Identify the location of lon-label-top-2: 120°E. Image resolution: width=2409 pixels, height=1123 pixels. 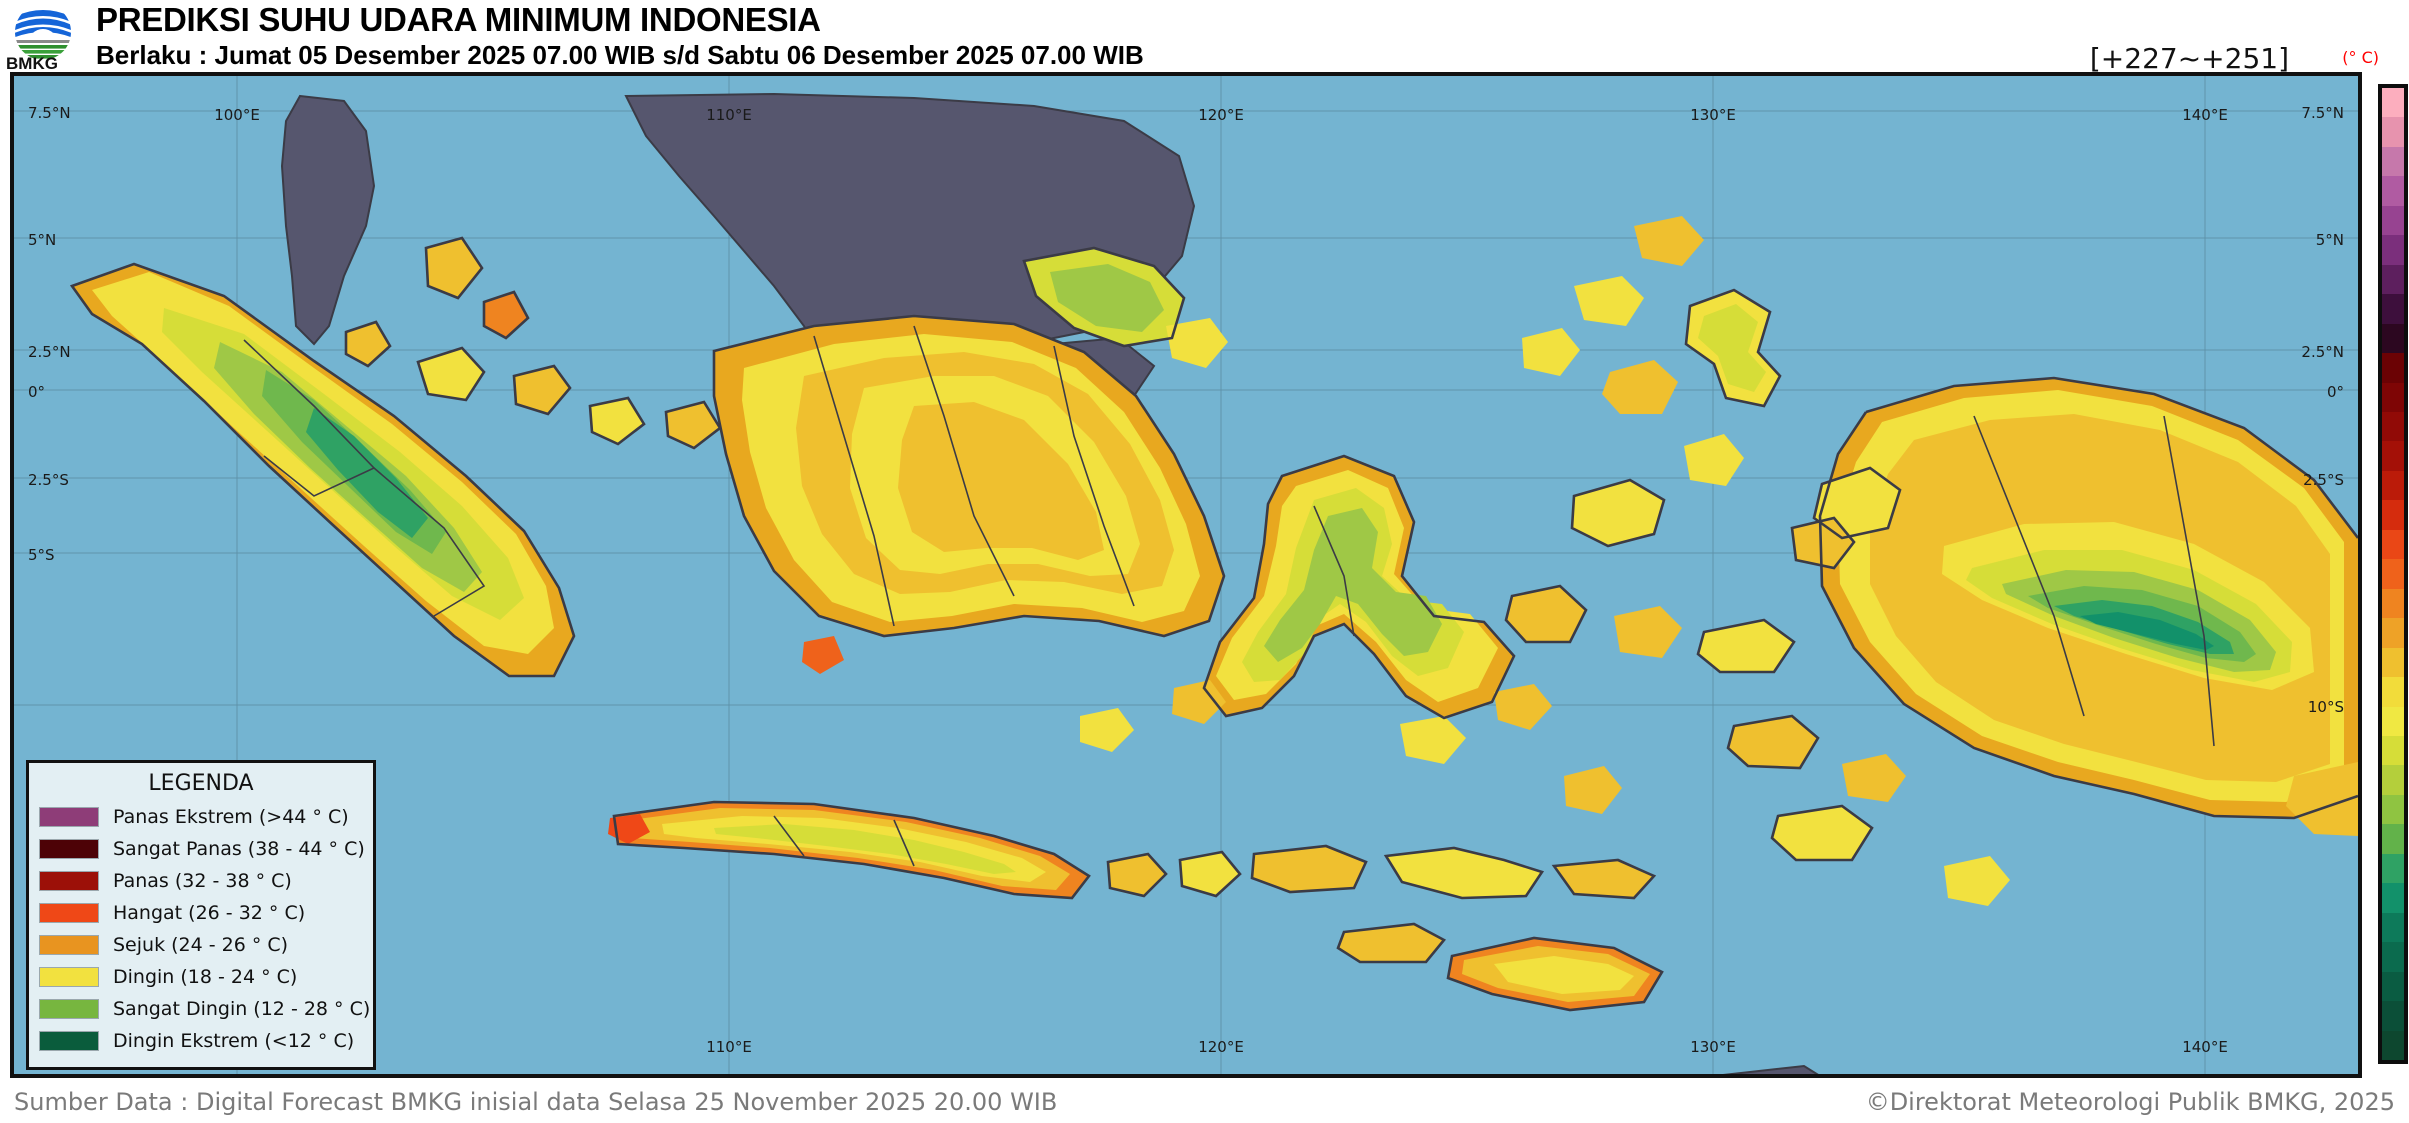
(1221, 115).